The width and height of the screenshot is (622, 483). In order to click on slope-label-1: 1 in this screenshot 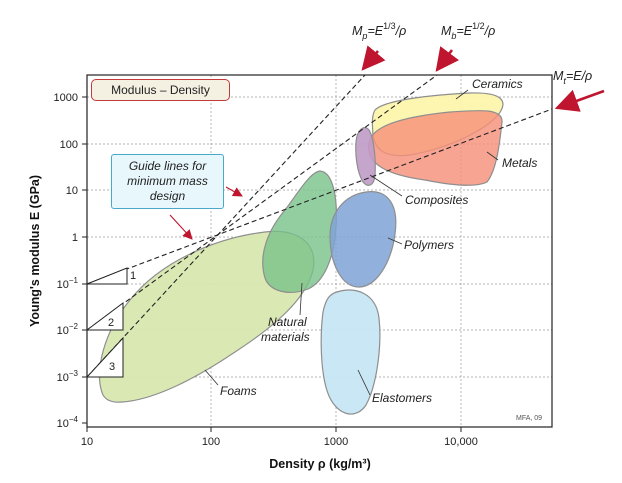, I will do `click(133, 276)`.